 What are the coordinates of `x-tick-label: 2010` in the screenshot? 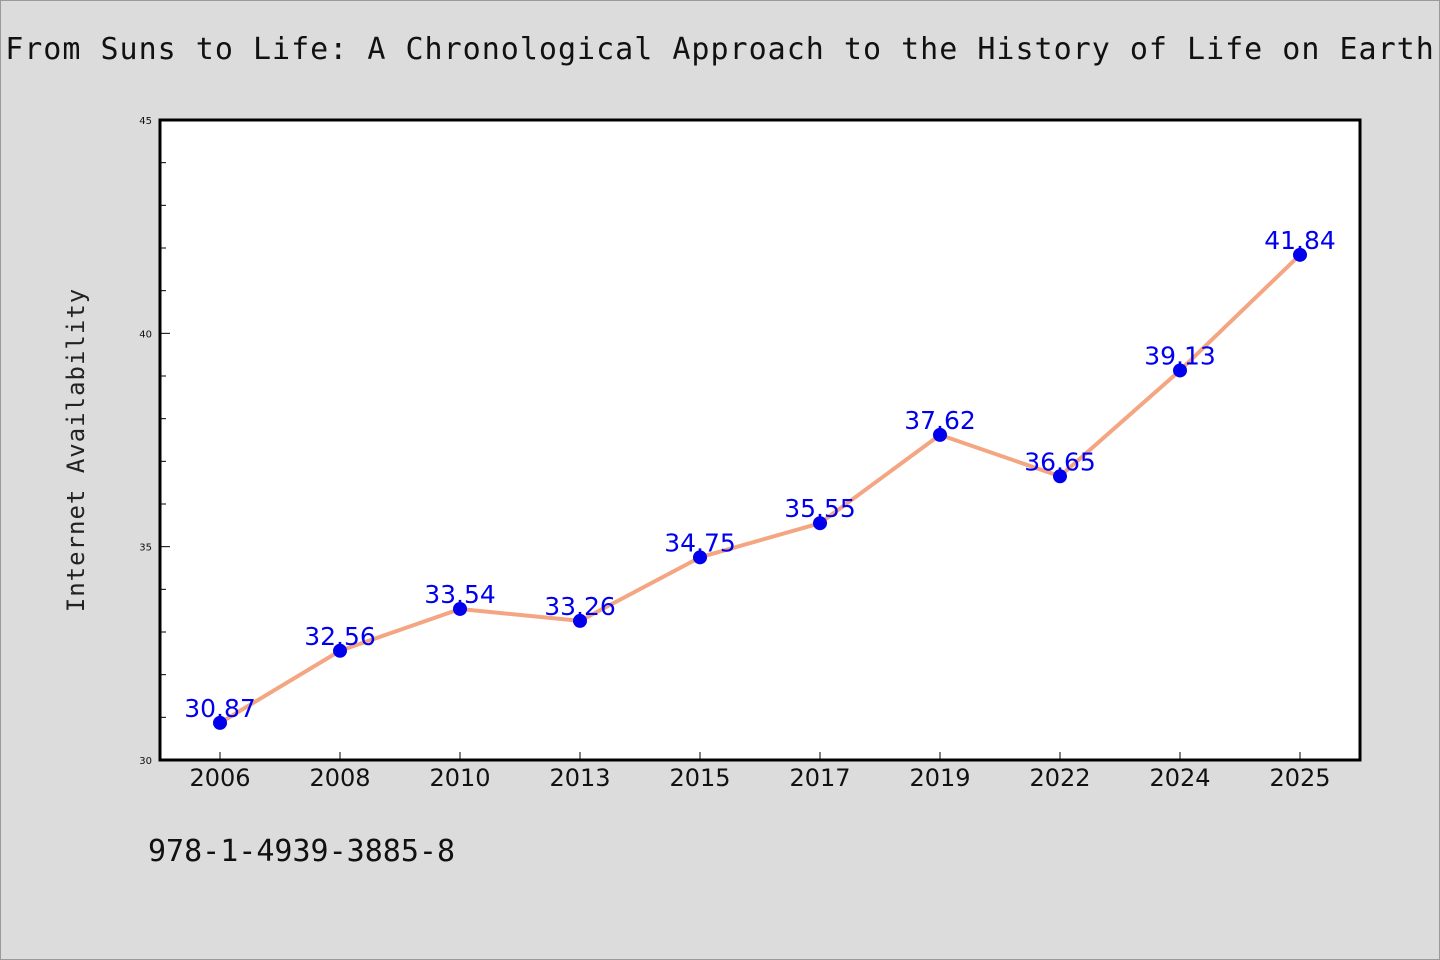 It's located at (459, 778).